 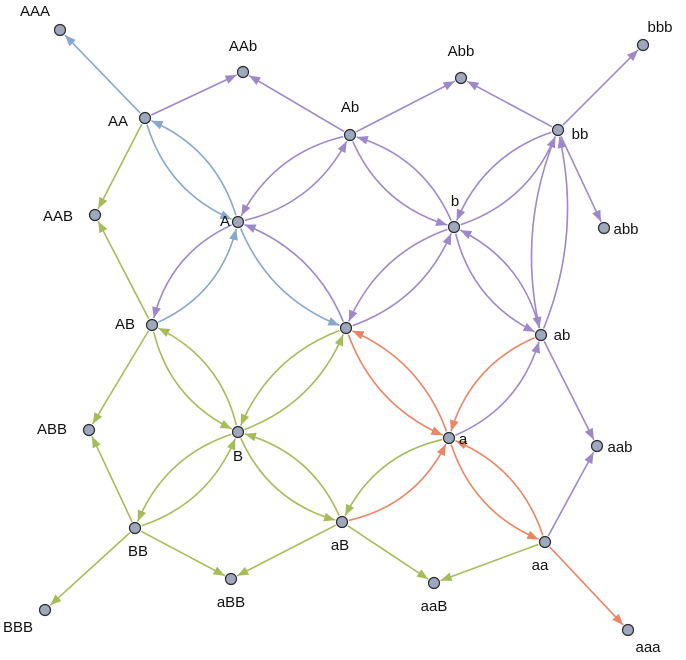 I want to click on node-label: abb, so click(x=625, y=229).